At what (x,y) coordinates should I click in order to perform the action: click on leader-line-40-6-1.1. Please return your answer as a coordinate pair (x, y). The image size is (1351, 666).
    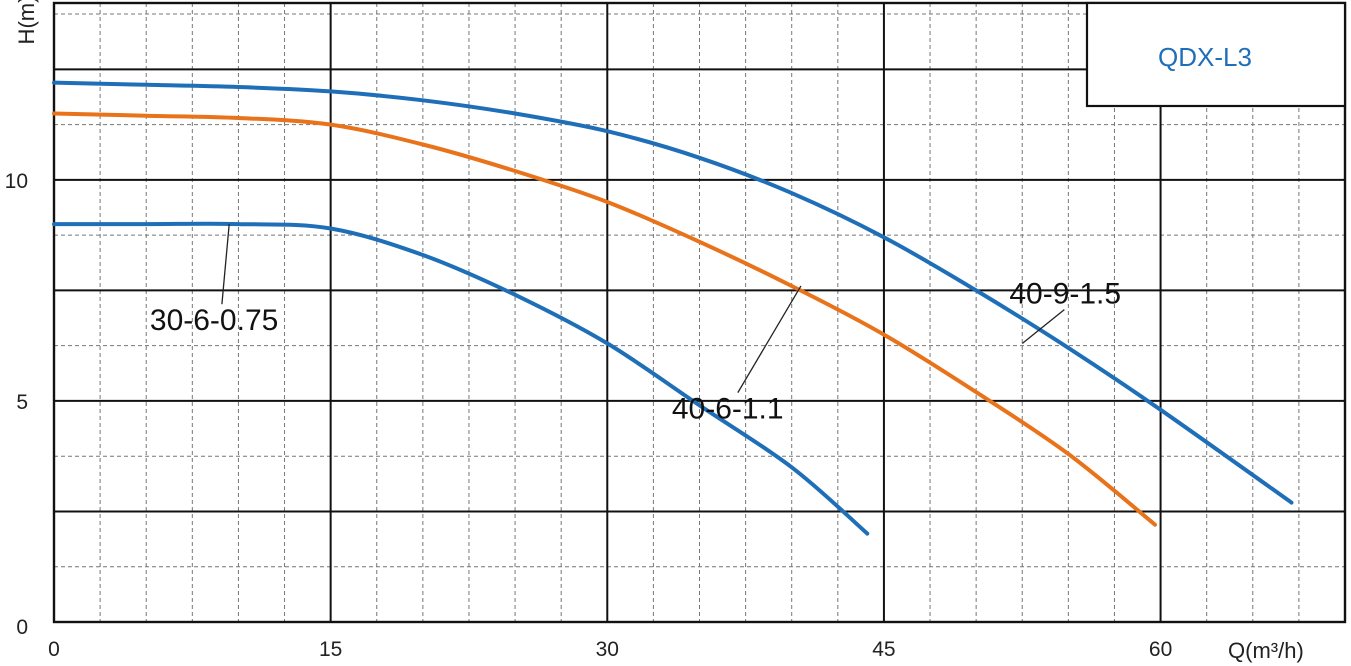
    Looking at the image, I should click on (769, 339).